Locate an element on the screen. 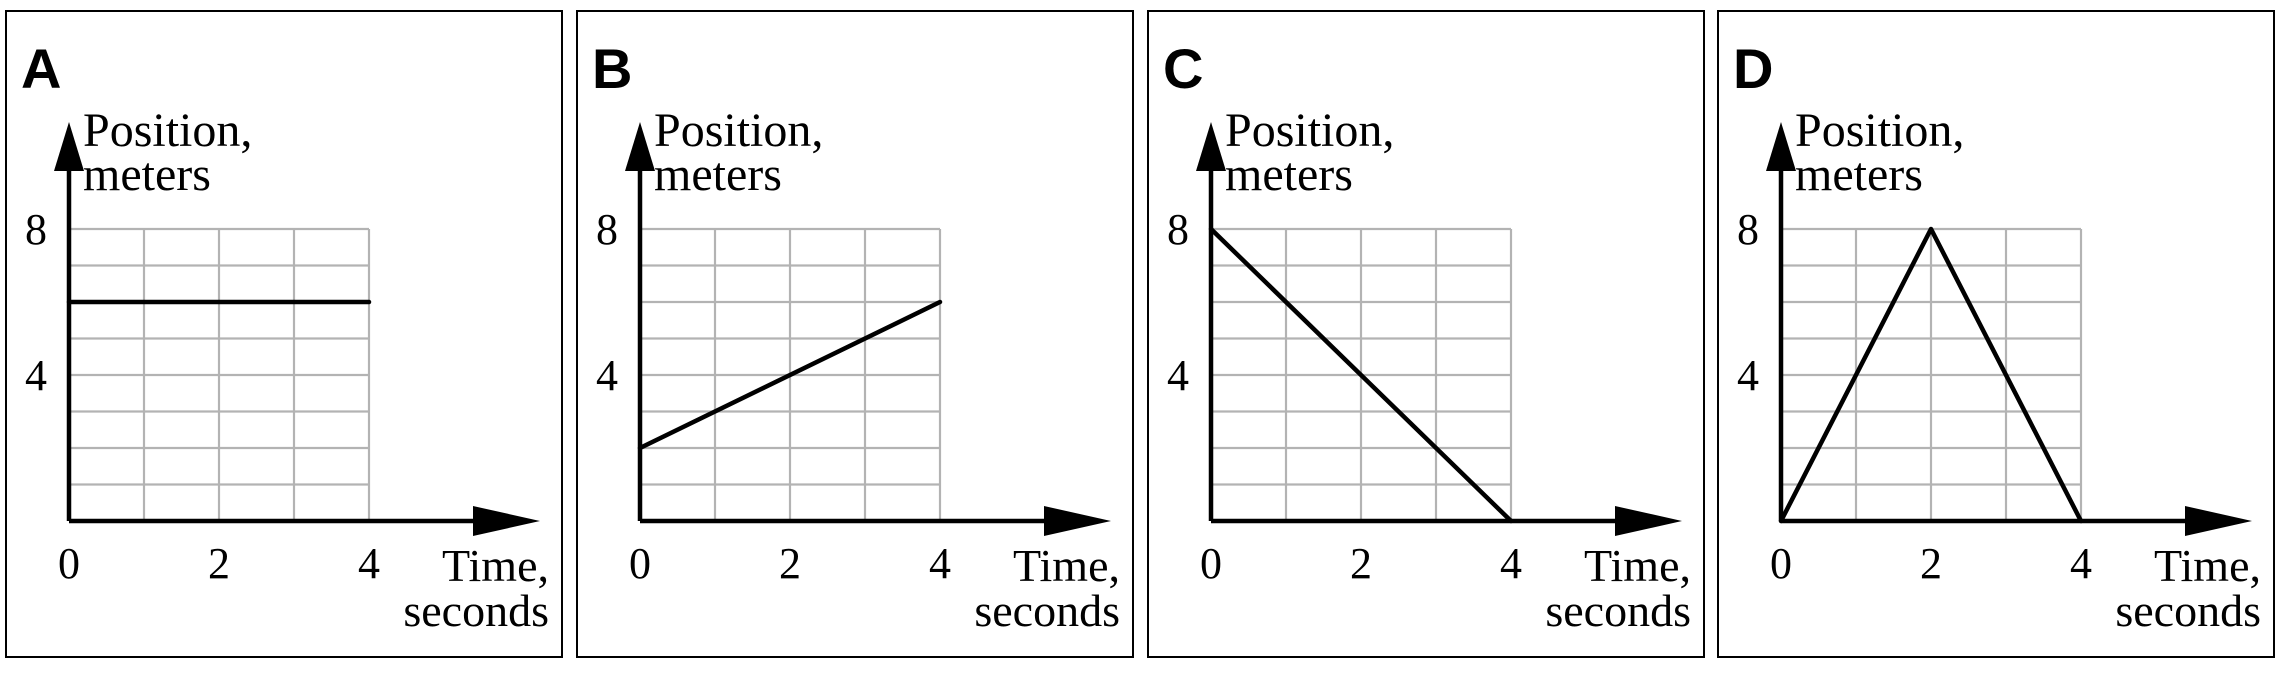 This screenshot has height=674, width=2288. panel-label: B is located at coordinates (612, 68).